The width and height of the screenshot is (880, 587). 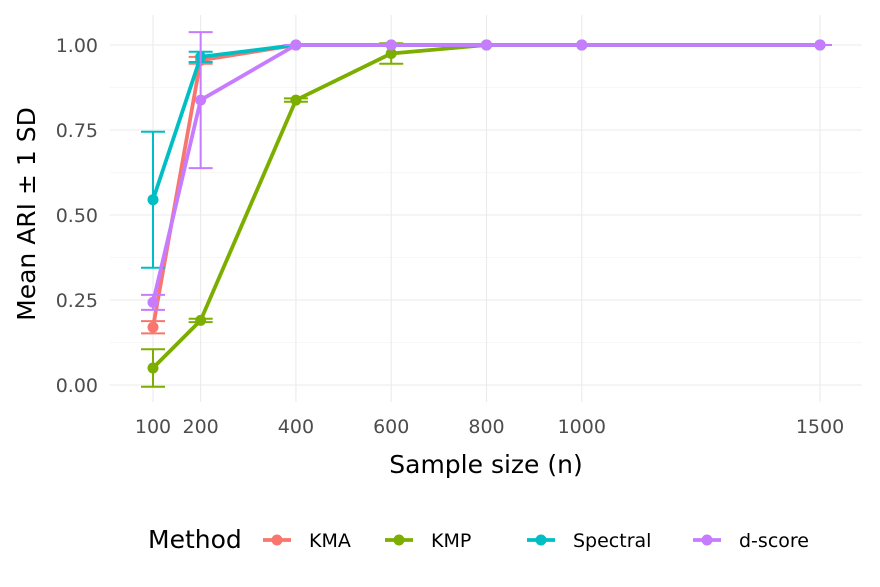 I want to click on x-tick-label: 1000, so click(x=582, y=427).